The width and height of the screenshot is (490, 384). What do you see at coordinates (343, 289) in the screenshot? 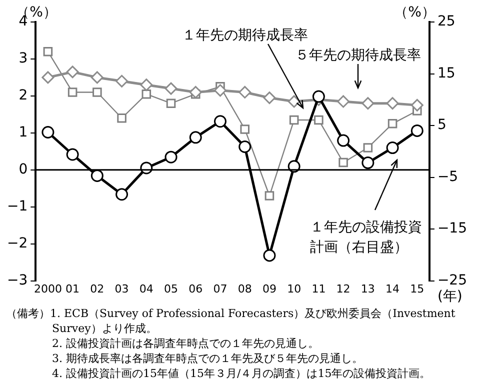
I see `x-tick-label: 12` at bounding box center [343, 289].